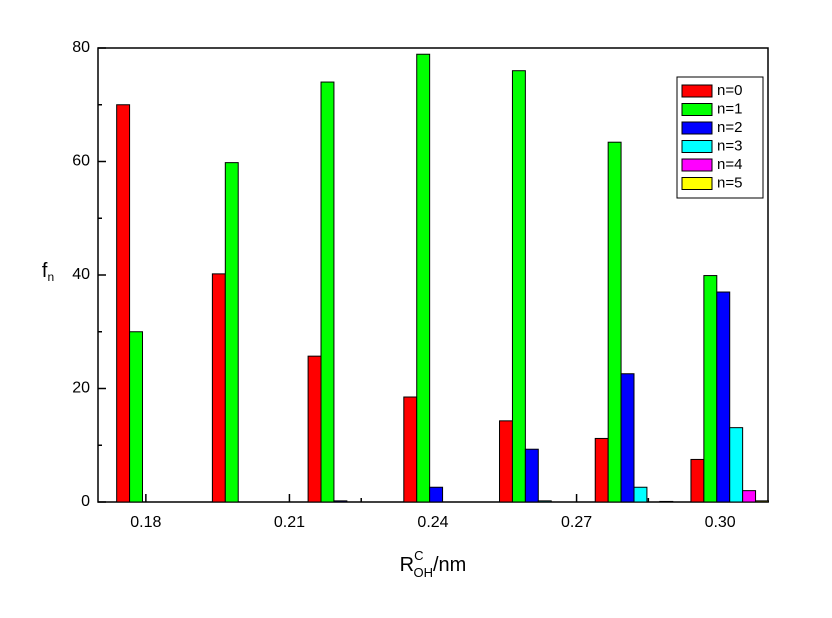  What do you see at coordinates (81, 274) in the screenshot?
I see `y-tick-label: 40` at bounding box center [81, 274].